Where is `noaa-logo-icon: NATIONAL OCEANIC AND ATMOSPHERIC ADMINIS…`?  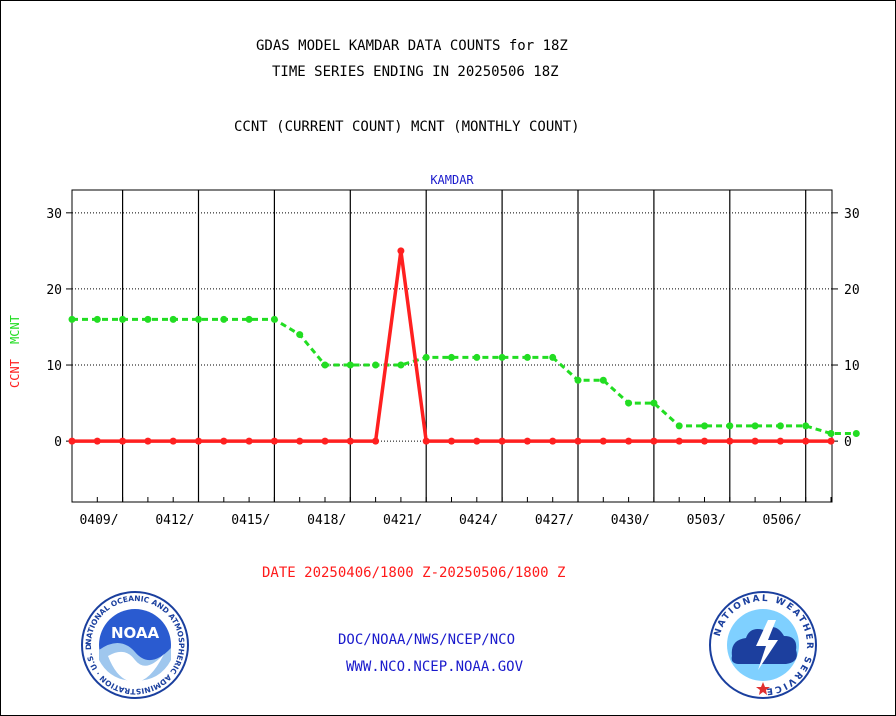 noaa-logo-icon: NATIONAL OCEANIC AND ATMOSPHERIC ADMINIS… is located at coordinates (134, 644).